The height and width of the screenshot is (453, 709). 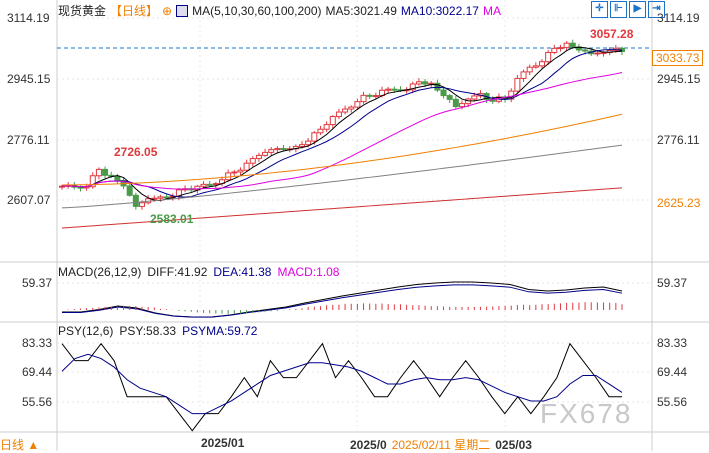 I want to click on period-label: 【日线】, so click(x=134, y=11).